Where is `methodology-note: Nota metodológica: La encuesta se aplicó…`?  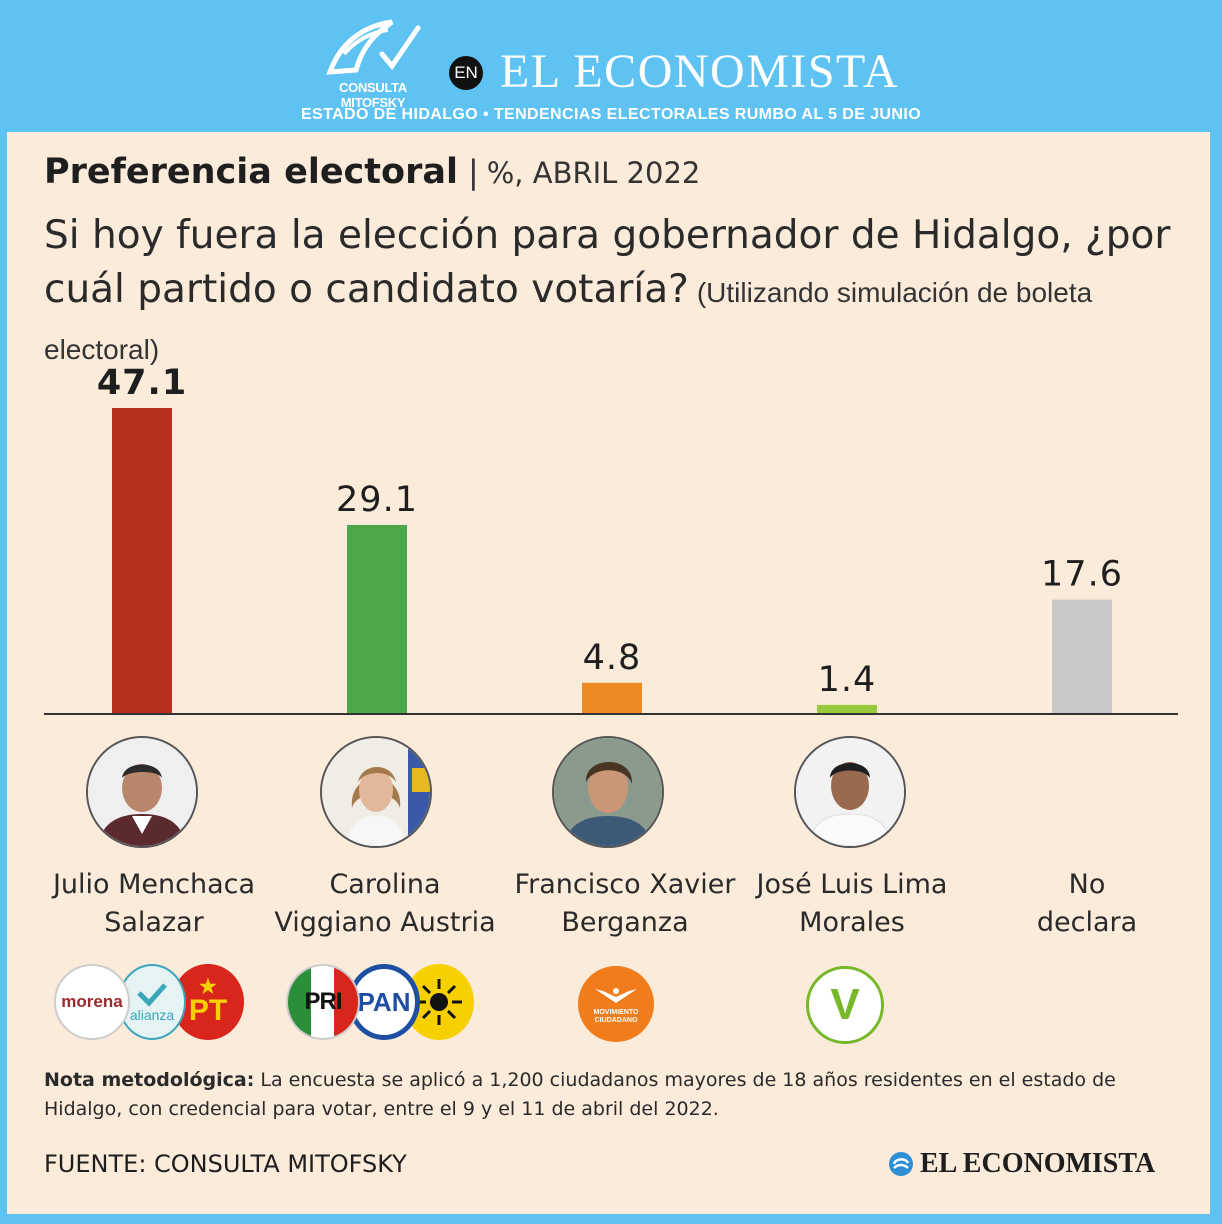 methodology-note: Nota metodológica: La encuesta se aplicó… is located at coordinates (614, 1095).